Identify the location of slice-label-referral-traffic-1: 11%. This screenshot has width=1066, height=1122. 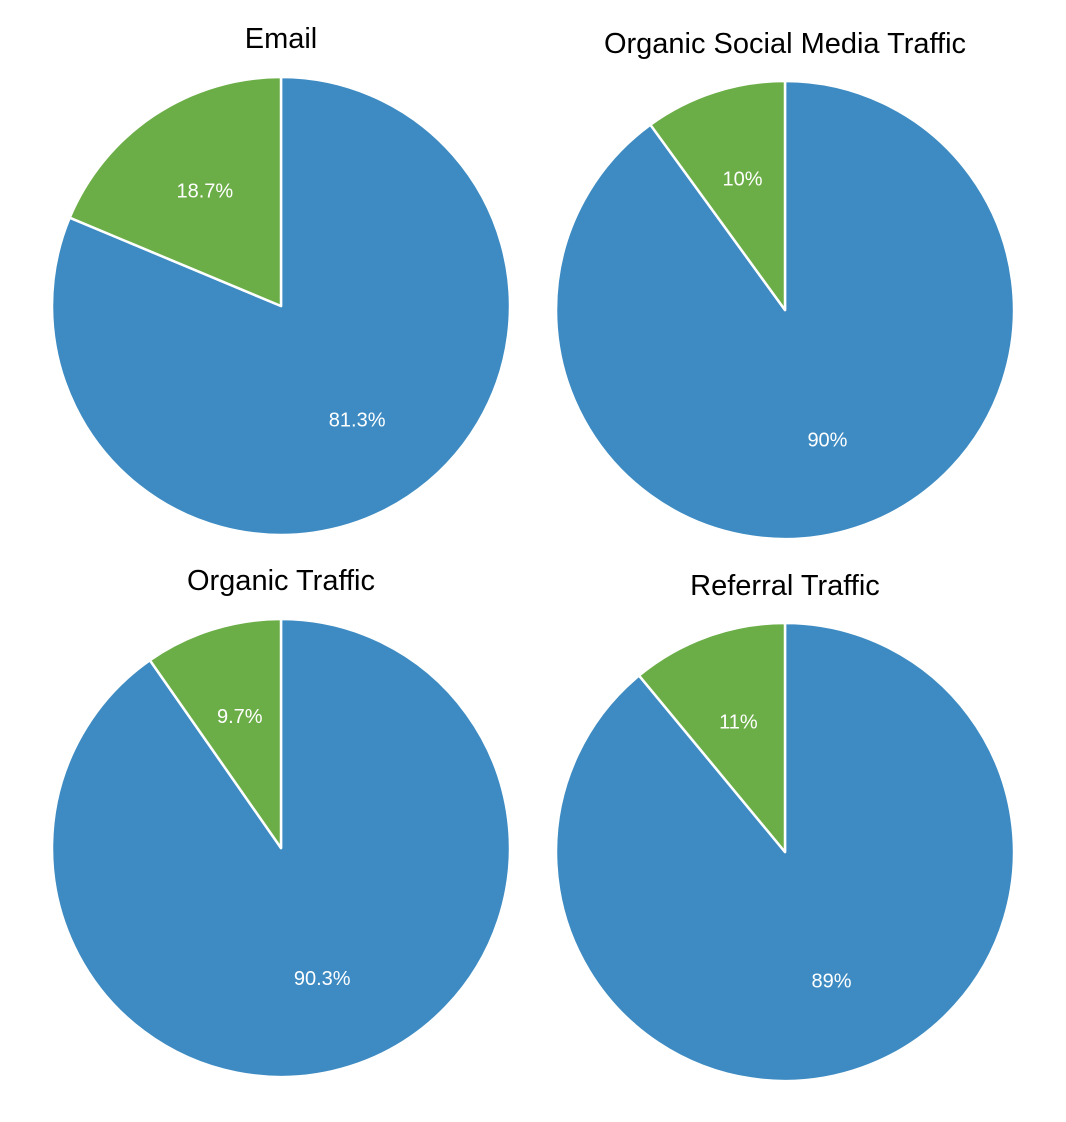
(738, 723).